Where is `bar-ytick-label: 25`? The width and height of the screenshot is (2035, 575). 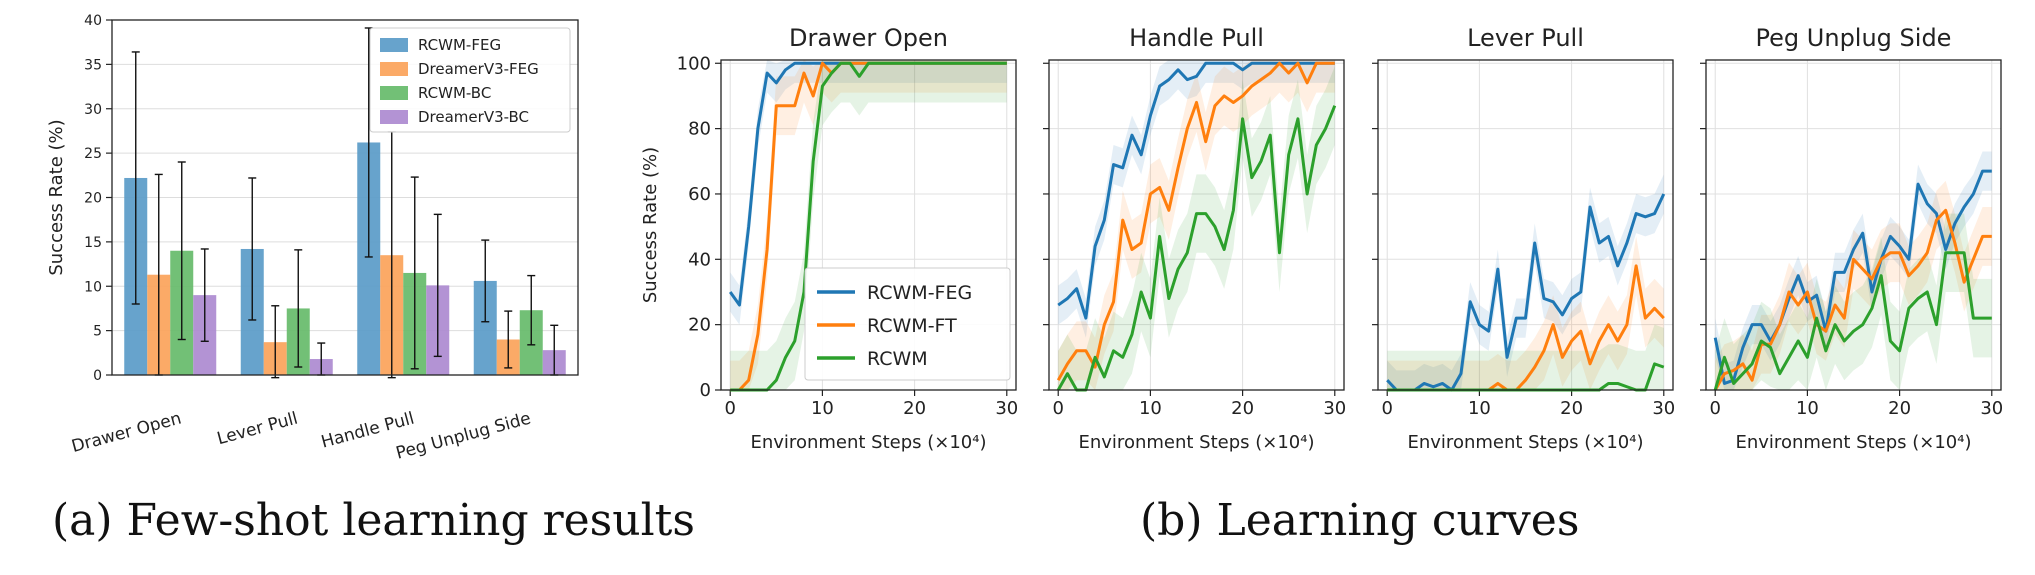 bar-ytick-label: 25 is located at coordinates (93, 154).